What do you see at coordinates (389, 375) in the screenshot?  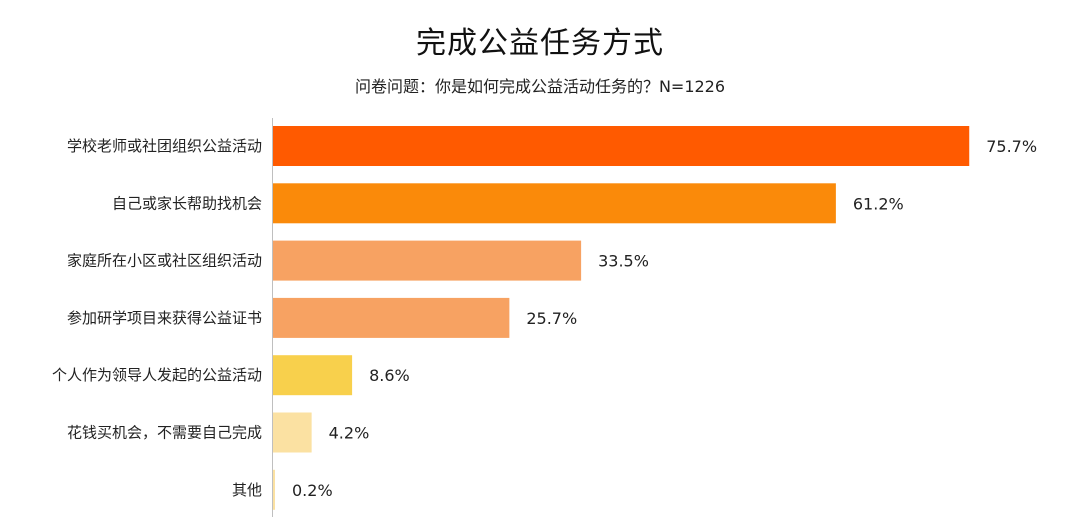 I see `value-label-4: 8.6%` at bounding box center [389, 375].